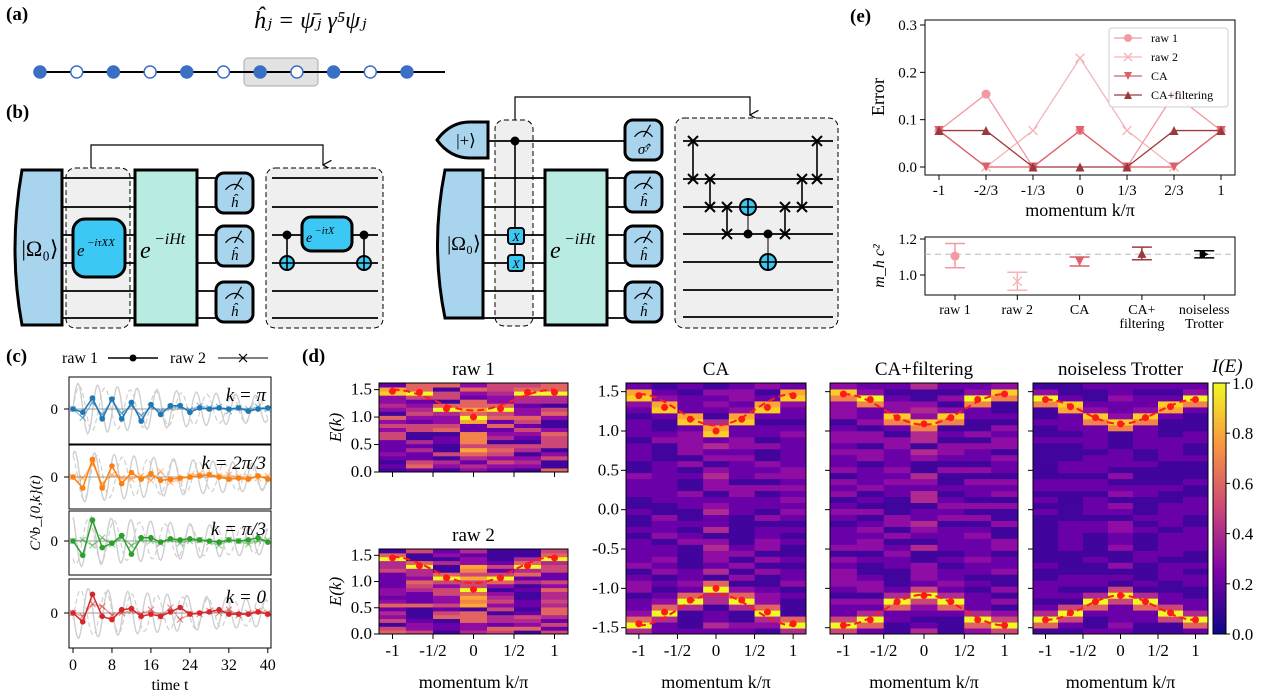  I want to click on raw2-point, so click(180, 620).